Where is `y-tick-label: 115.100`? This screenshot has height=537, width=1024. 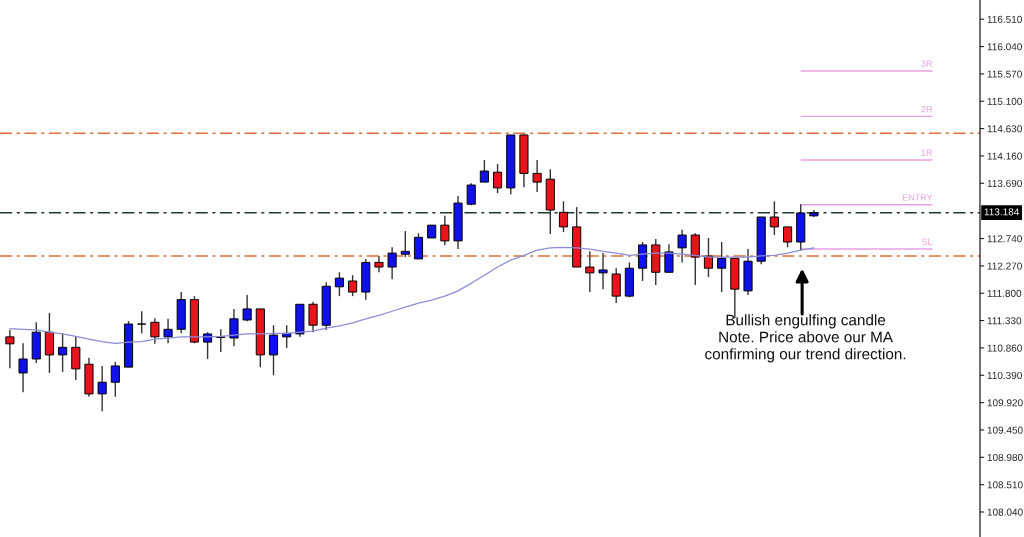 y-tick-label: 115.100 is located at coordinates (1004, 101).